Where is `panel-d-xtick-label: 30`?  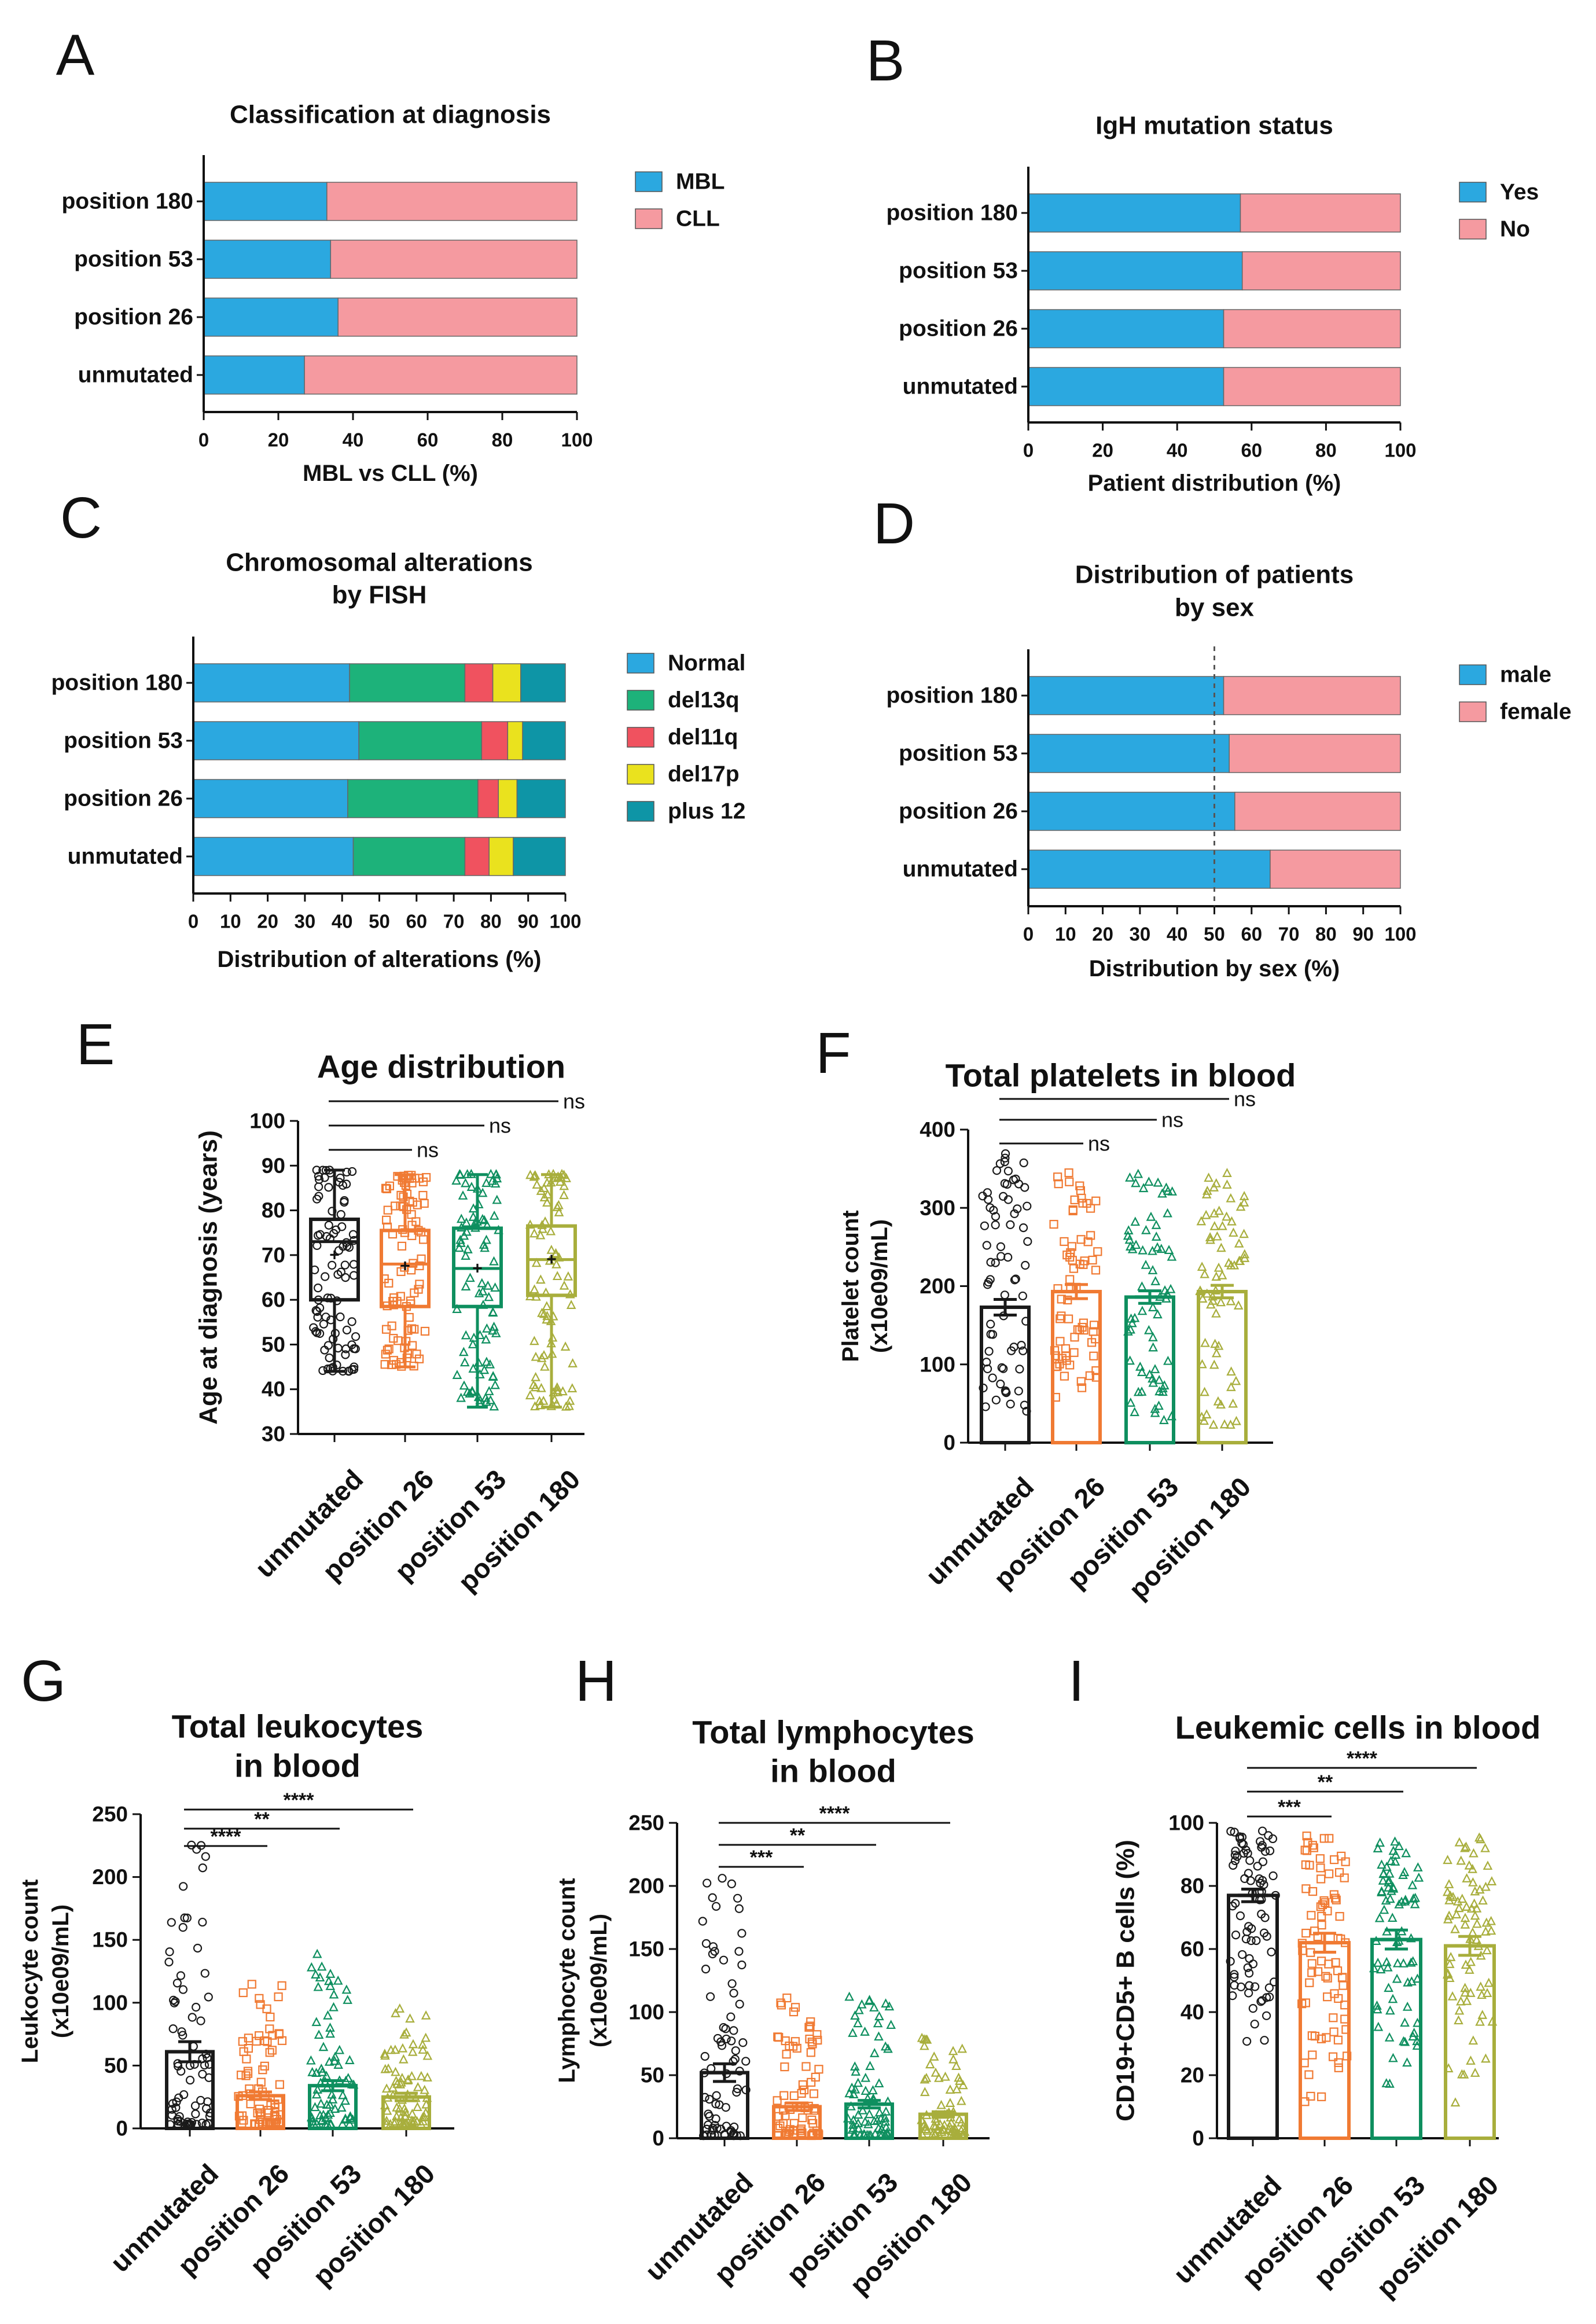
panel-d-xtick-label: 30 is located at coordinates (1140, 934).